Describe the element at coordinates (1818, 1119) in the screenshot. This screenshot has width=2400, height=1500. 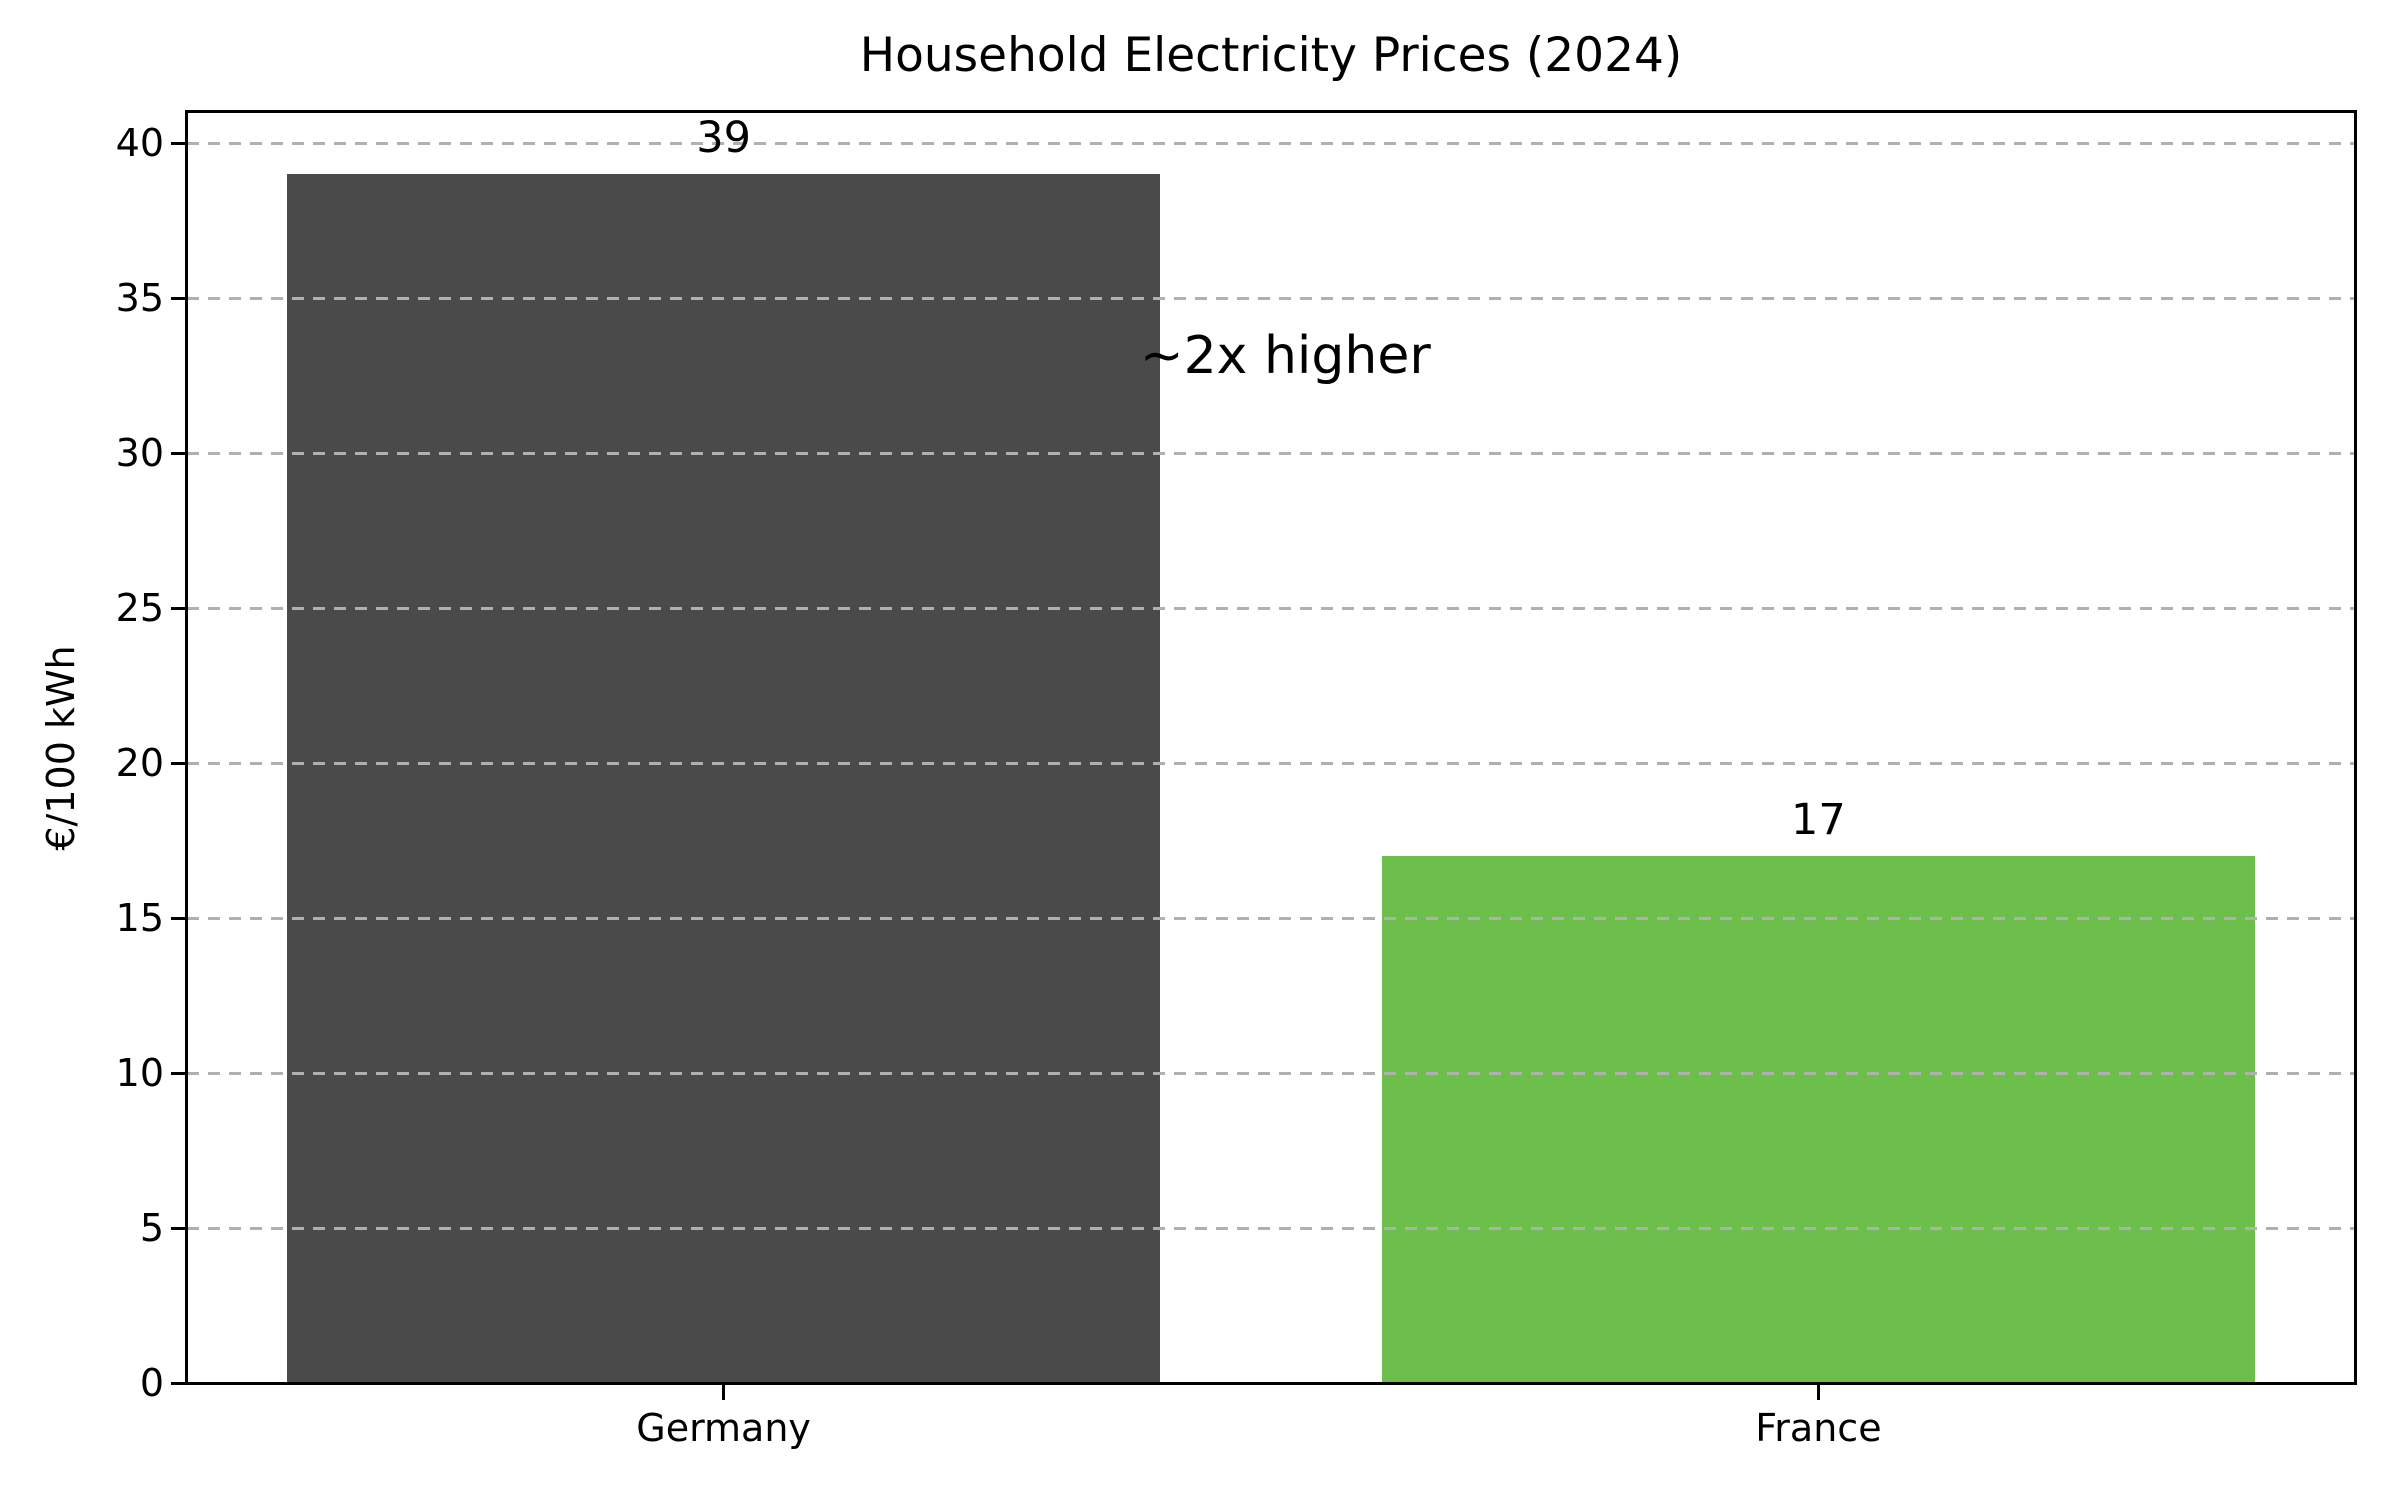
I see `bar-france` at that location.